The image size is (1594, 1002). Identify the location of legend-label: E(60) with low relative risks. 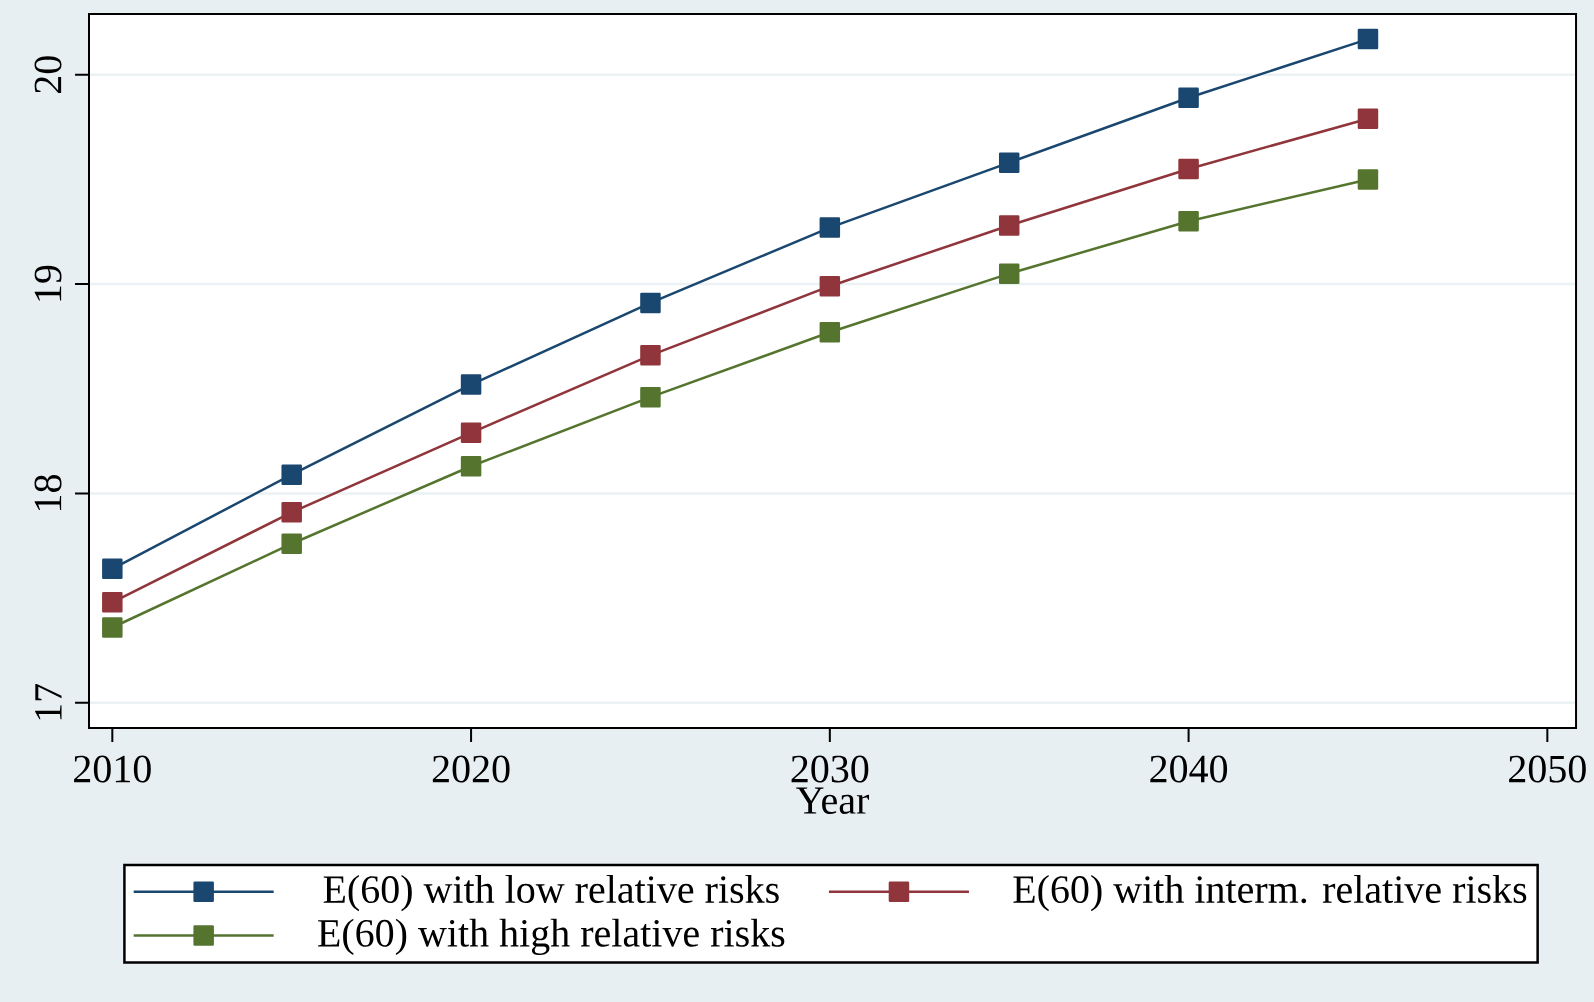
(551, 893).